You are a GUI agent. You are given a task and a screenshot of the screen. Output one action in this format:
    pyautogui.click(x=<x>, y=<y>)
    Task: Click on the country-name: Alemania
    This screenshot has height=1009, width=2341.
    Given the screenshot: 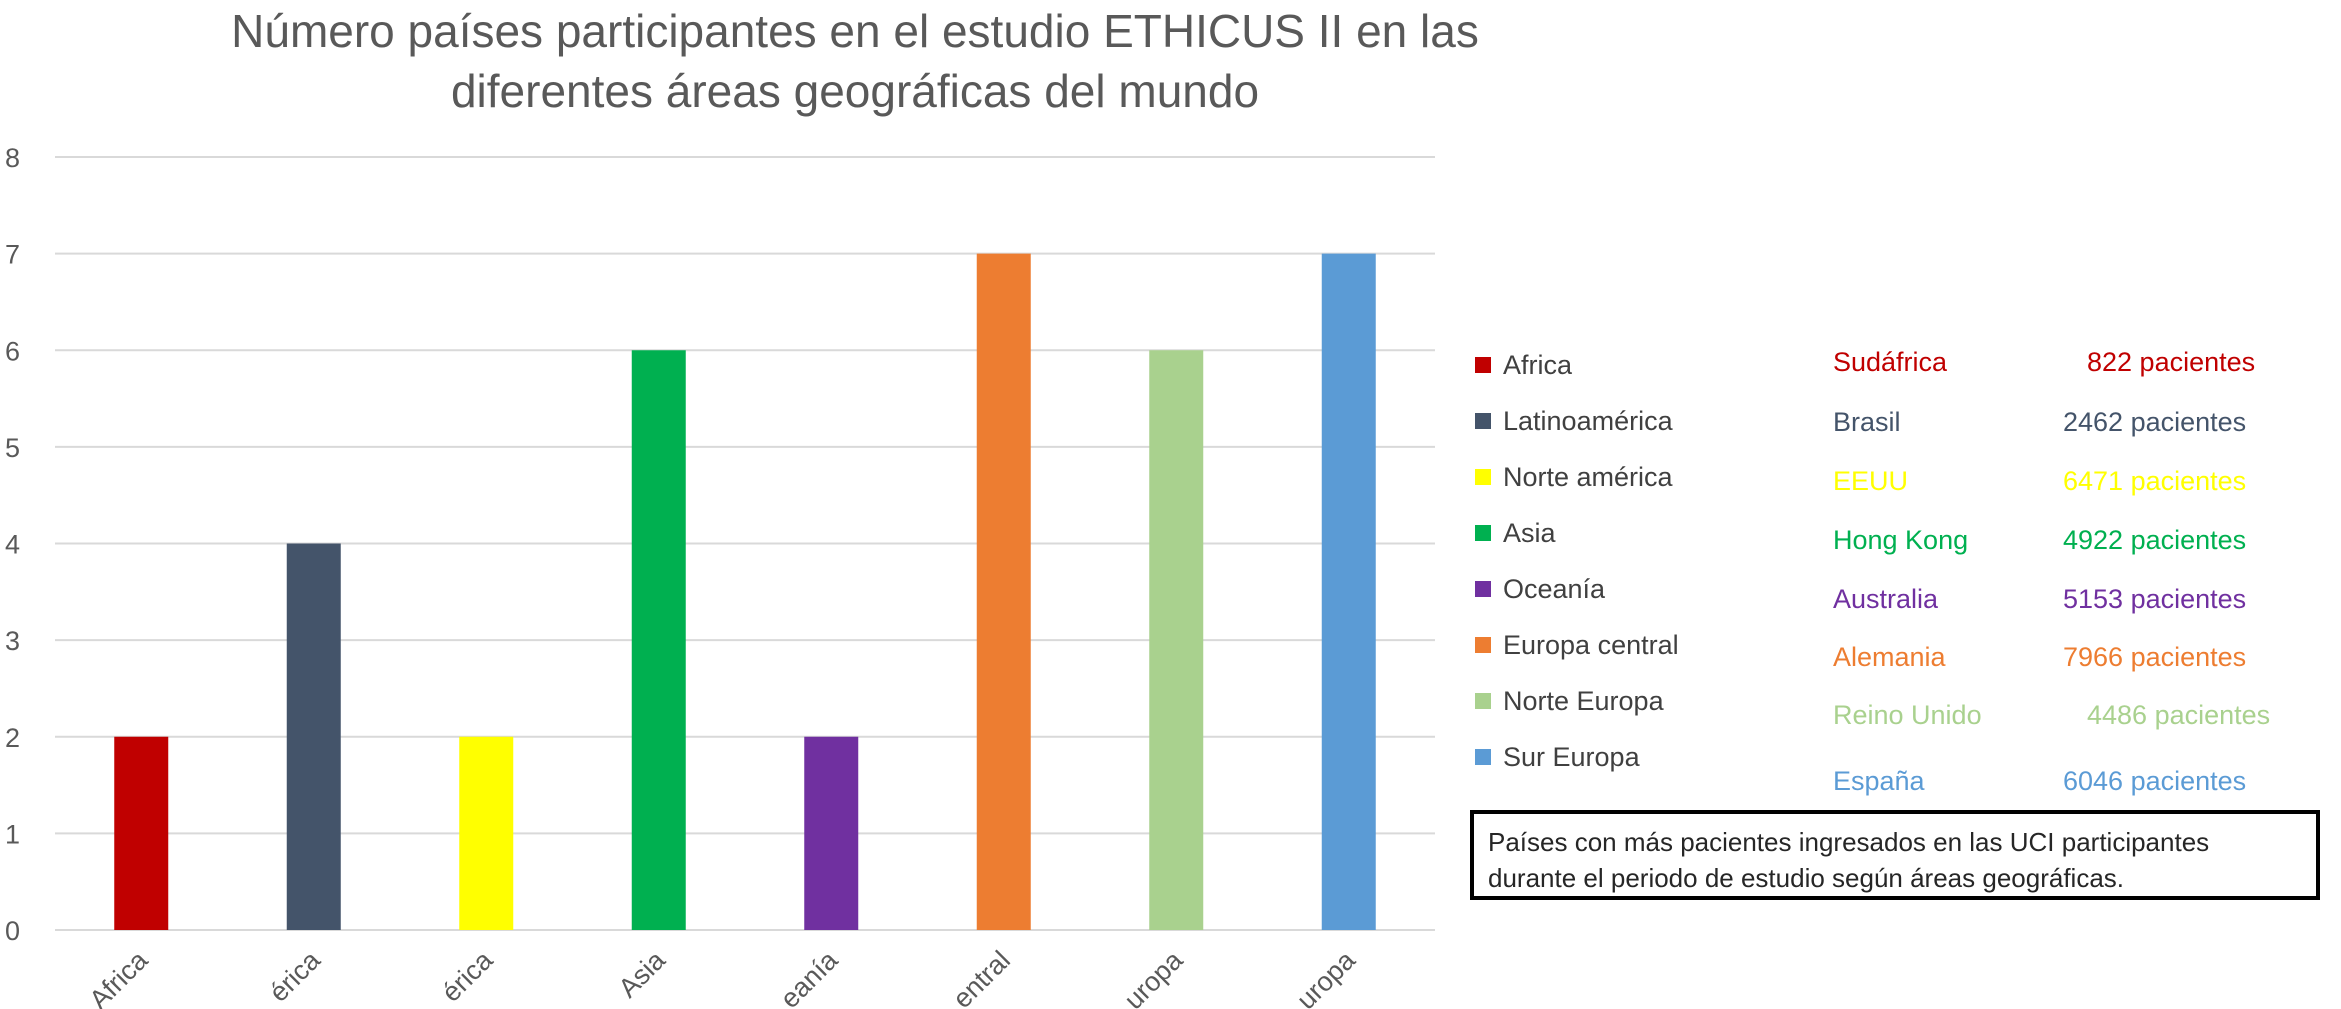 What is the action you would take?
    pyautogui.click(x=1889, y=657)
    